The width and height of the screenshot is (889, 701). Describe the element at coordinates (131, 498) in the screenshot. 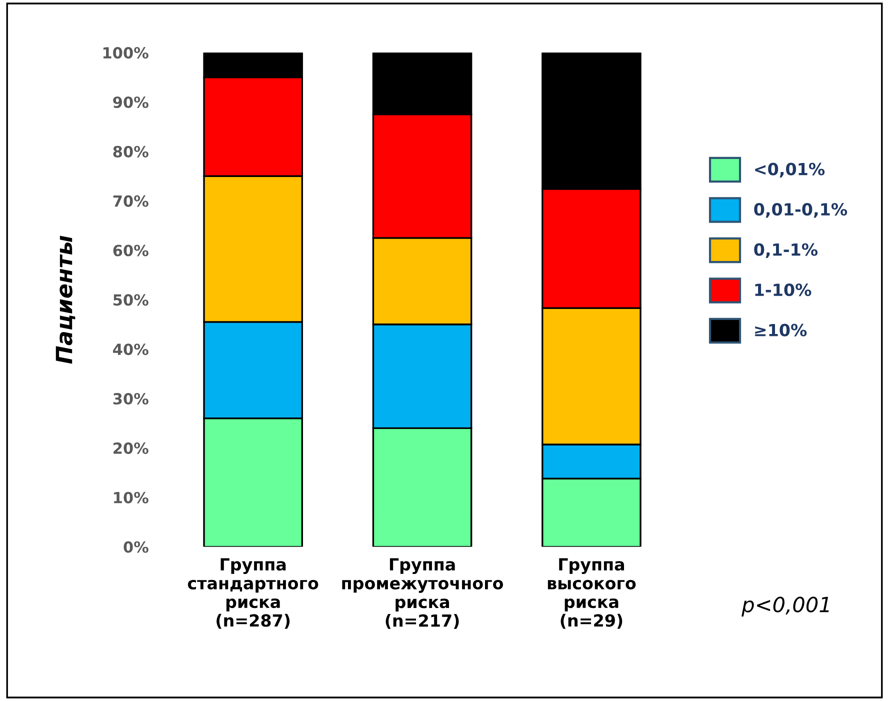

I see `y-tick-label: 10%` at that location.